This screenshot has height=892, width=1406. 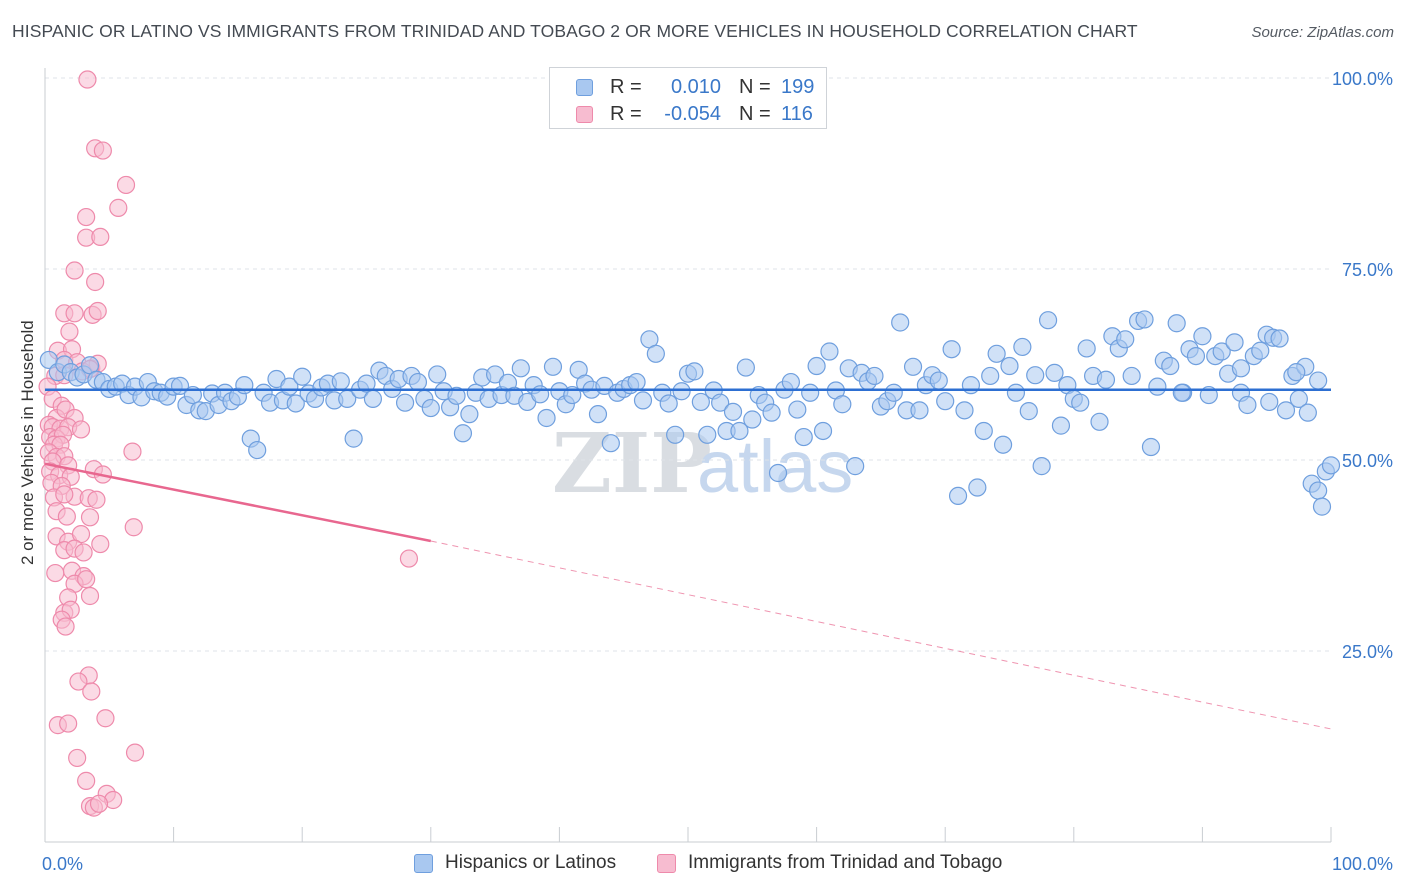 I want to click on y-tick-label: 75.0%, so click(x=1367, y=270).